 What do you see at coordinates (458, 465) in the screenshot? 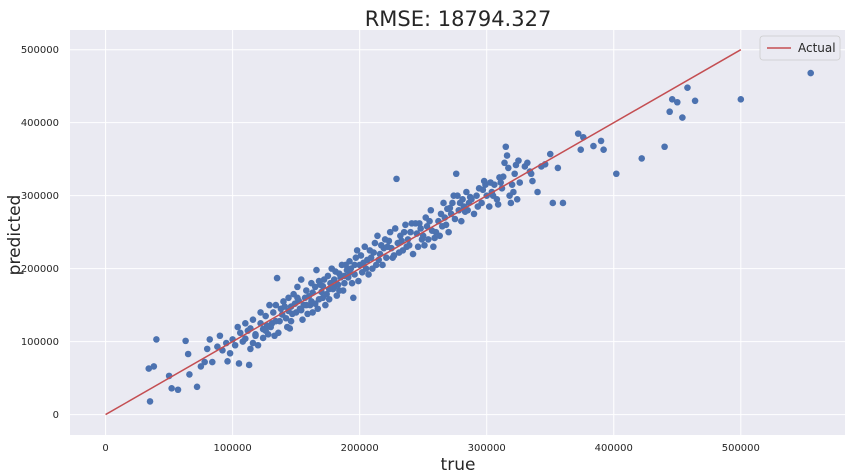
I see `x-axis-label: true` at bounding box center [458, 465].